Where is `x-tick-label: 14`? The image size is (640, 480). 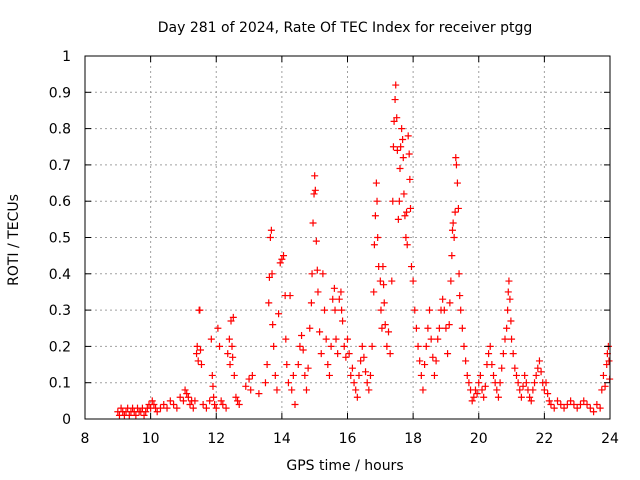
x-tick-label: 14 is located at coordinates (282, 439).